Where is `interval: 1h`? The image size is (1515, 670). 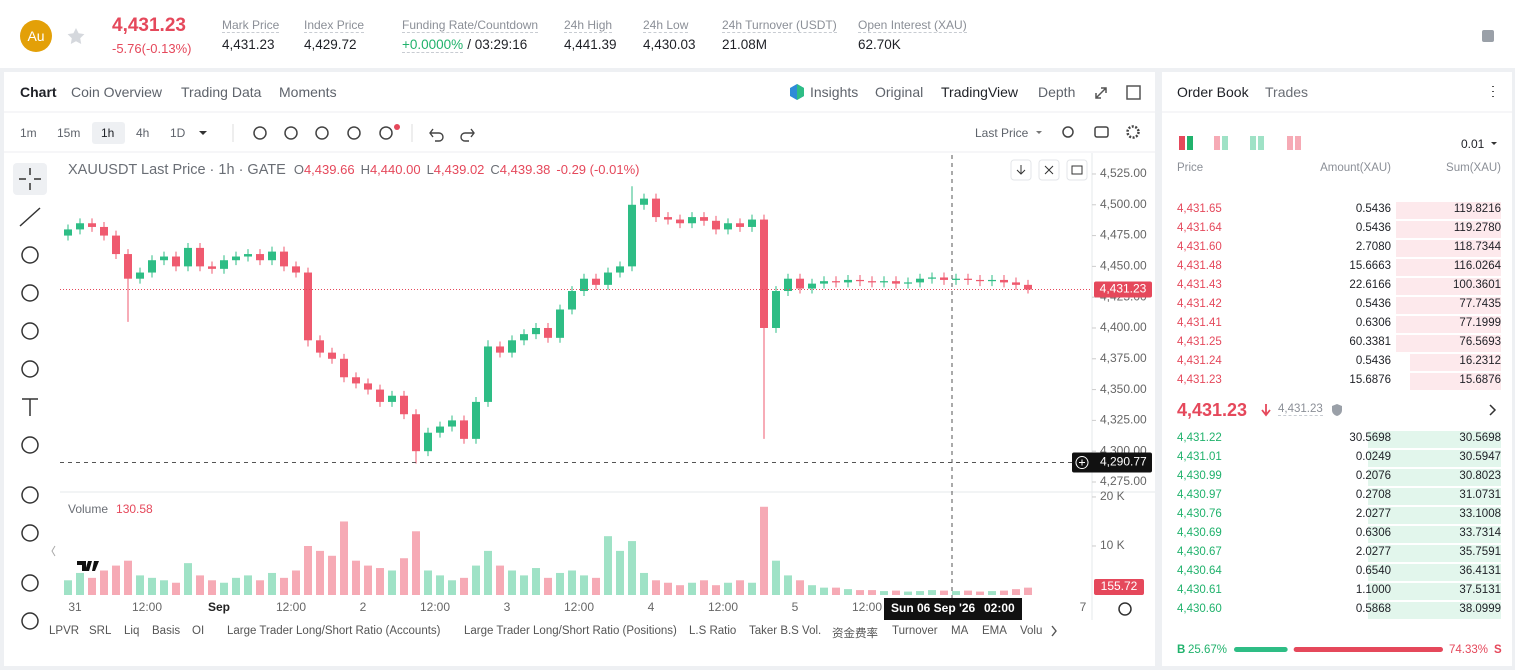 interval: 1h is located at coordinates (108, 133).